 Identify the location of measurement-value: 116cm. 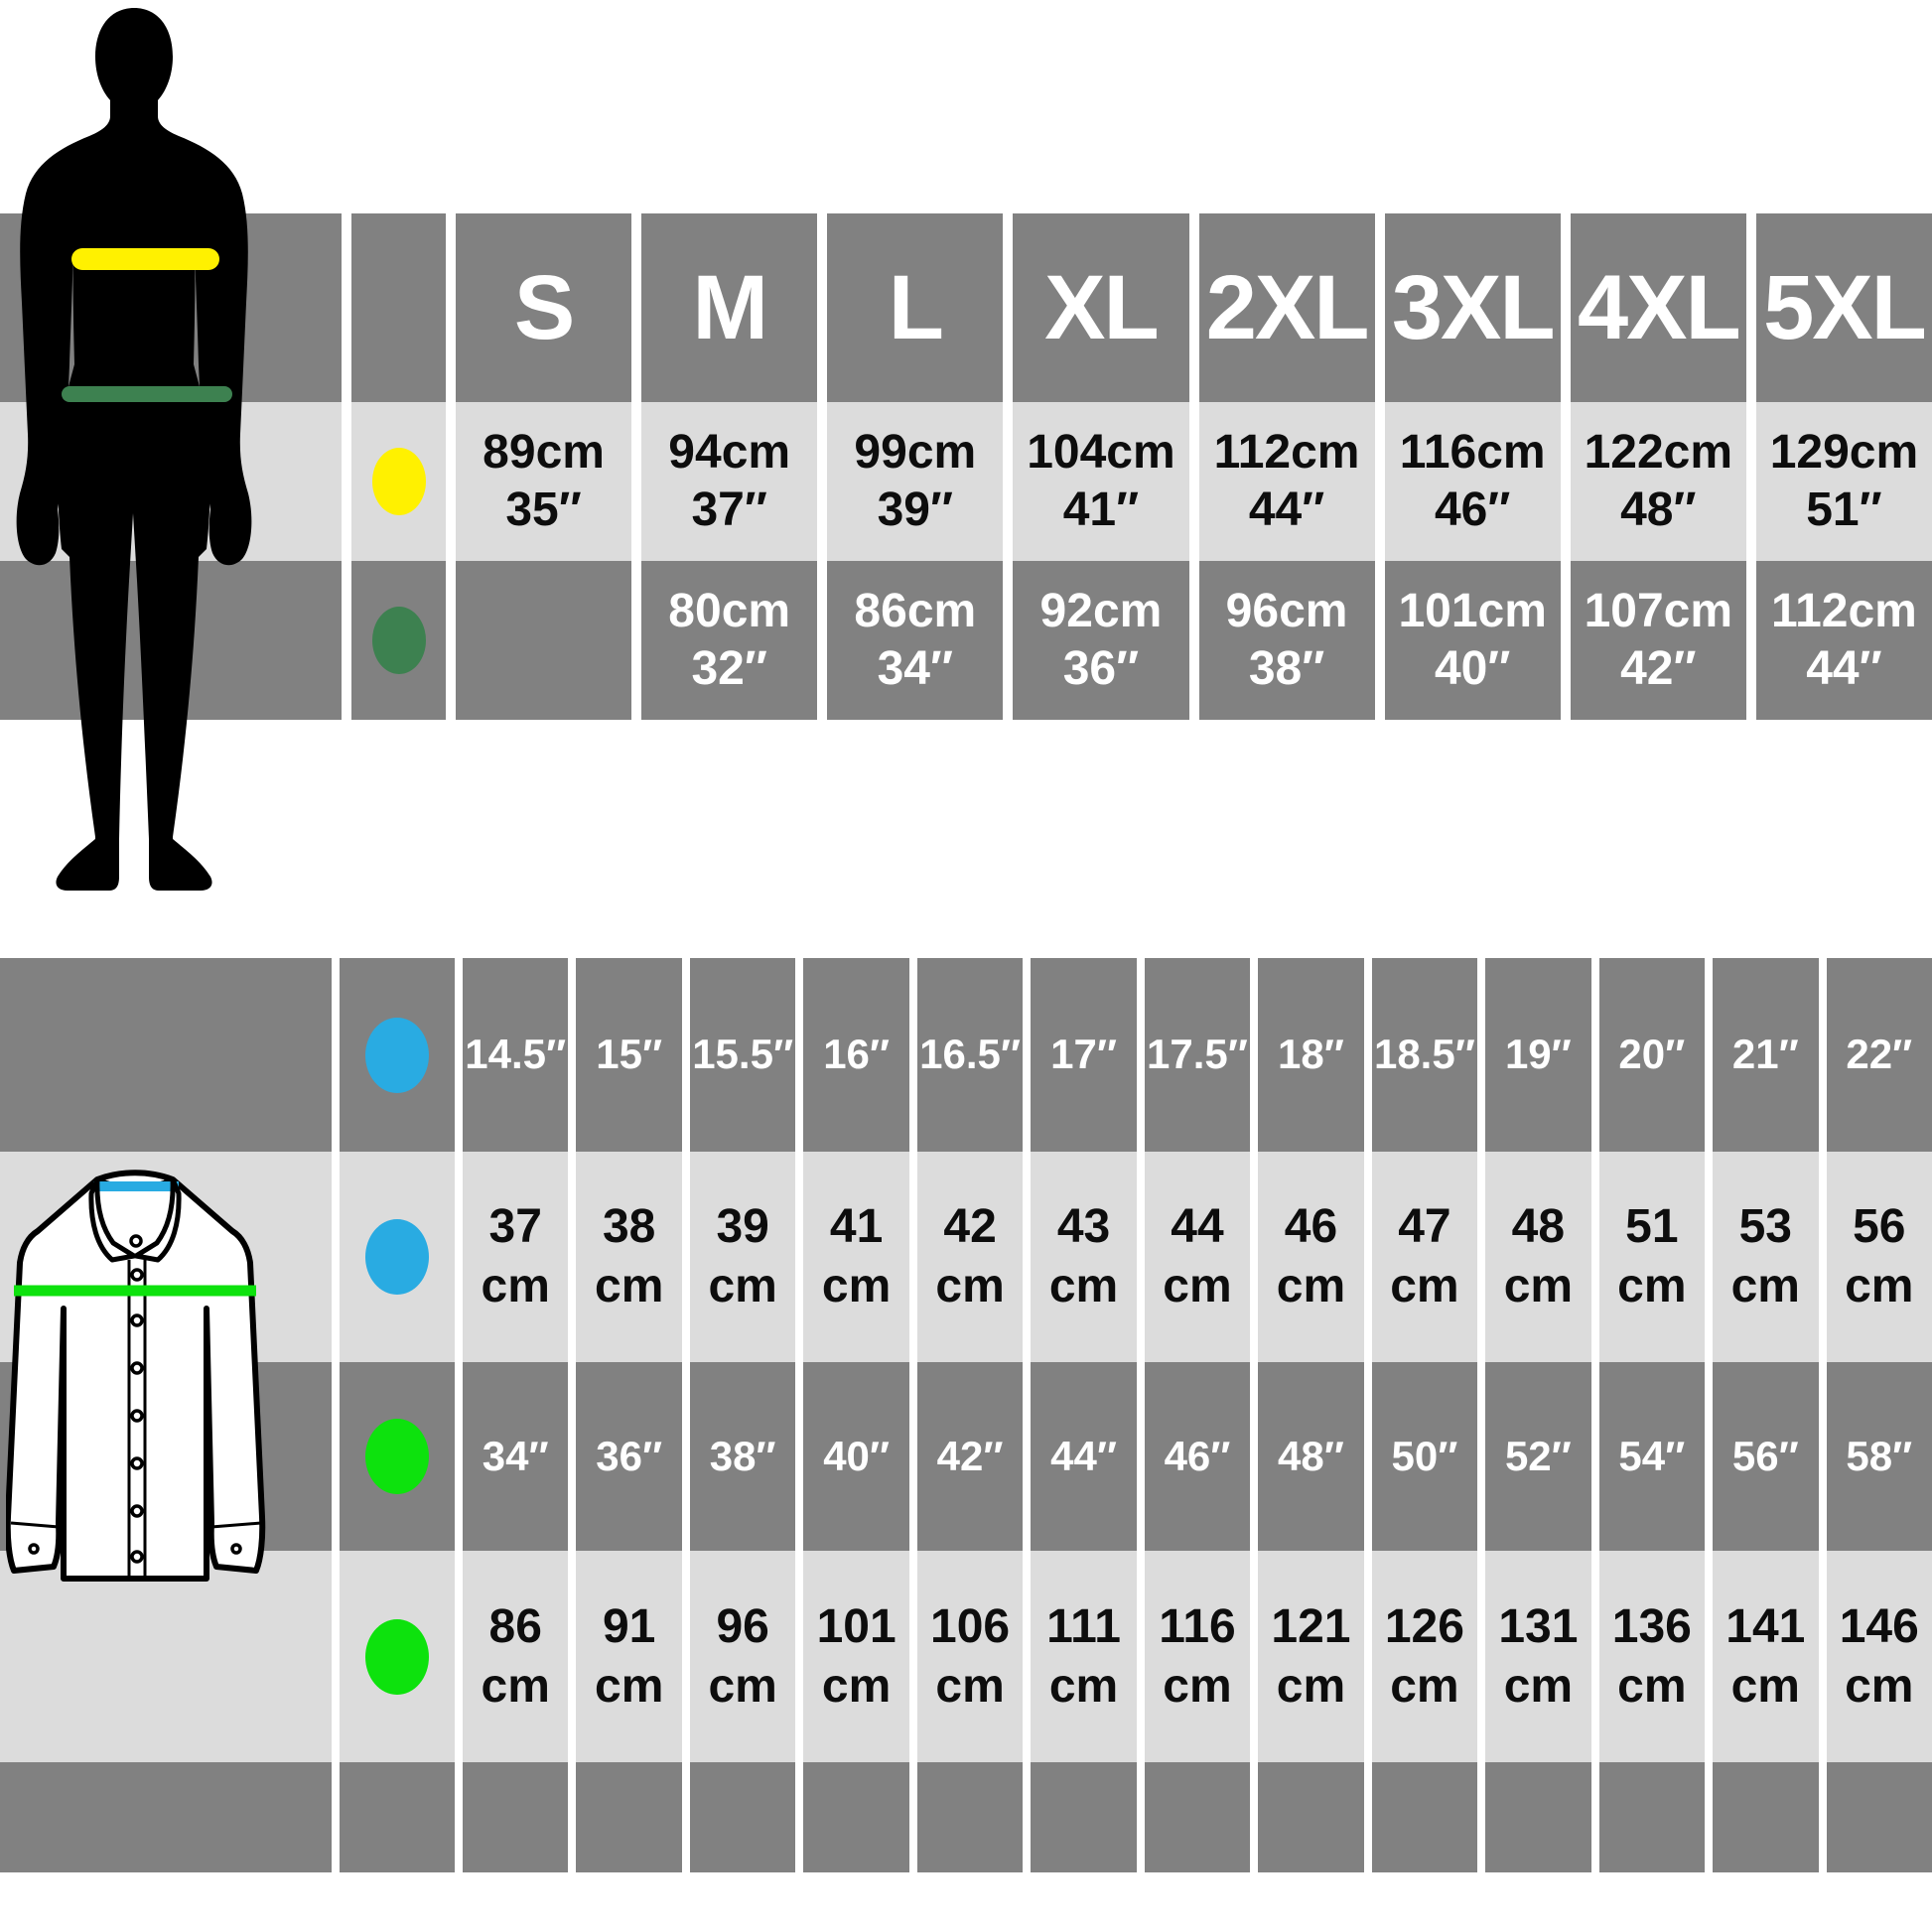
(1472, 453).